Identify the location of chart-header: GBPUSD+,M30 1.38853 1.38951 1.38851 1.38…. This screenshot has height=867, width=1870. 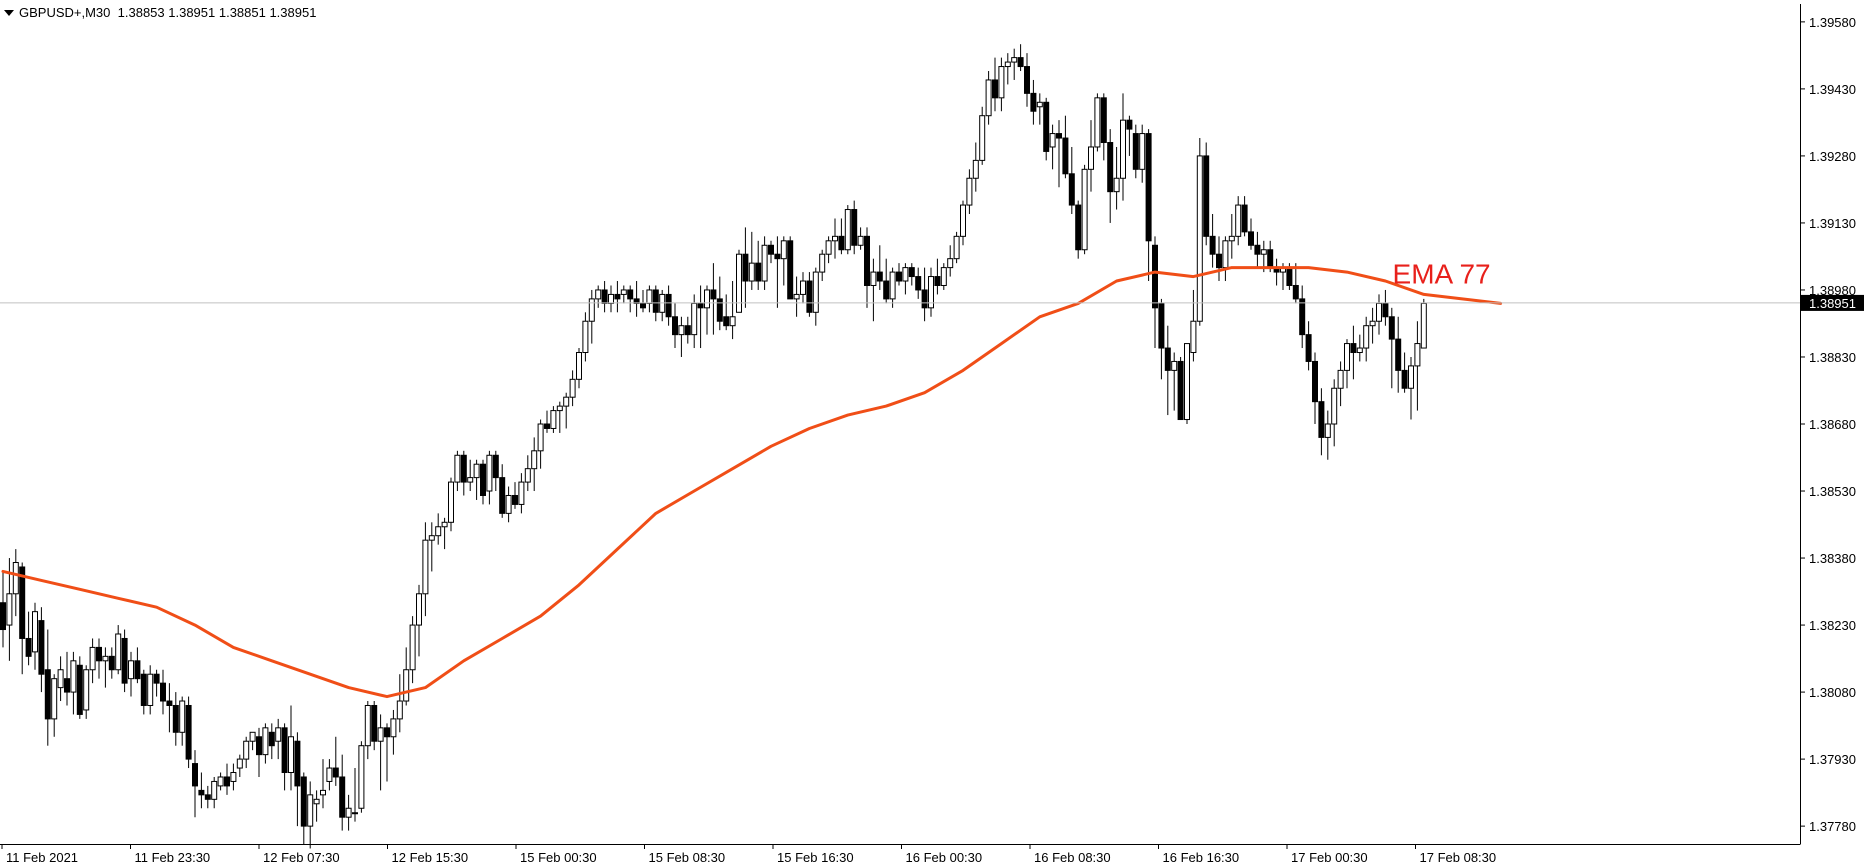
(160, 12).